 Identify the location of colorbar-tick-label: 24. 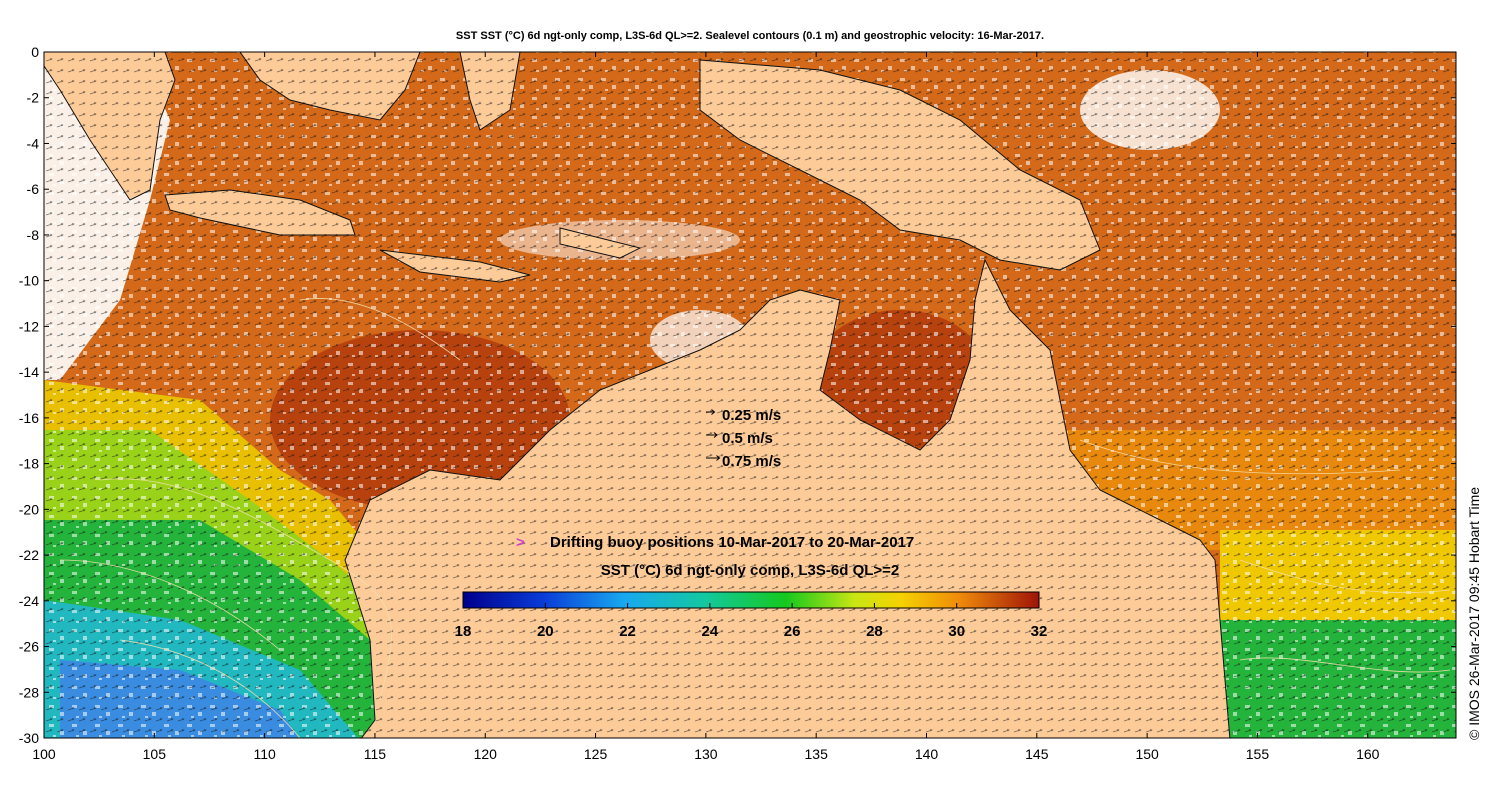
(710, 631).